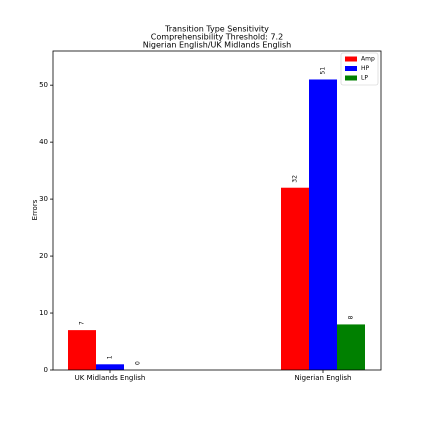 The width and height of the screenshot is (423, 423). Describe the element at coordinates (351, 317) in the screenshot. I see `value-label: 8` at that location.